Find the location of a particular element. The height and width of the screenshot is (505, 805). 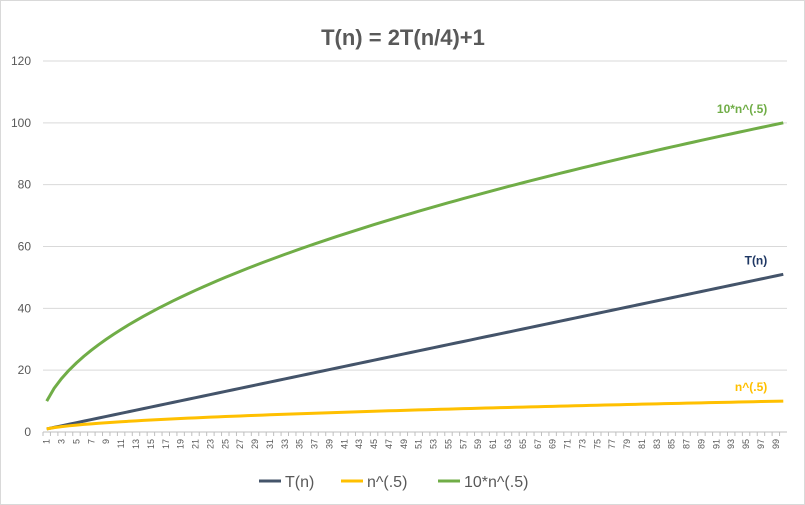

y-tick-label: 80 is located at coordinates (25, 185).